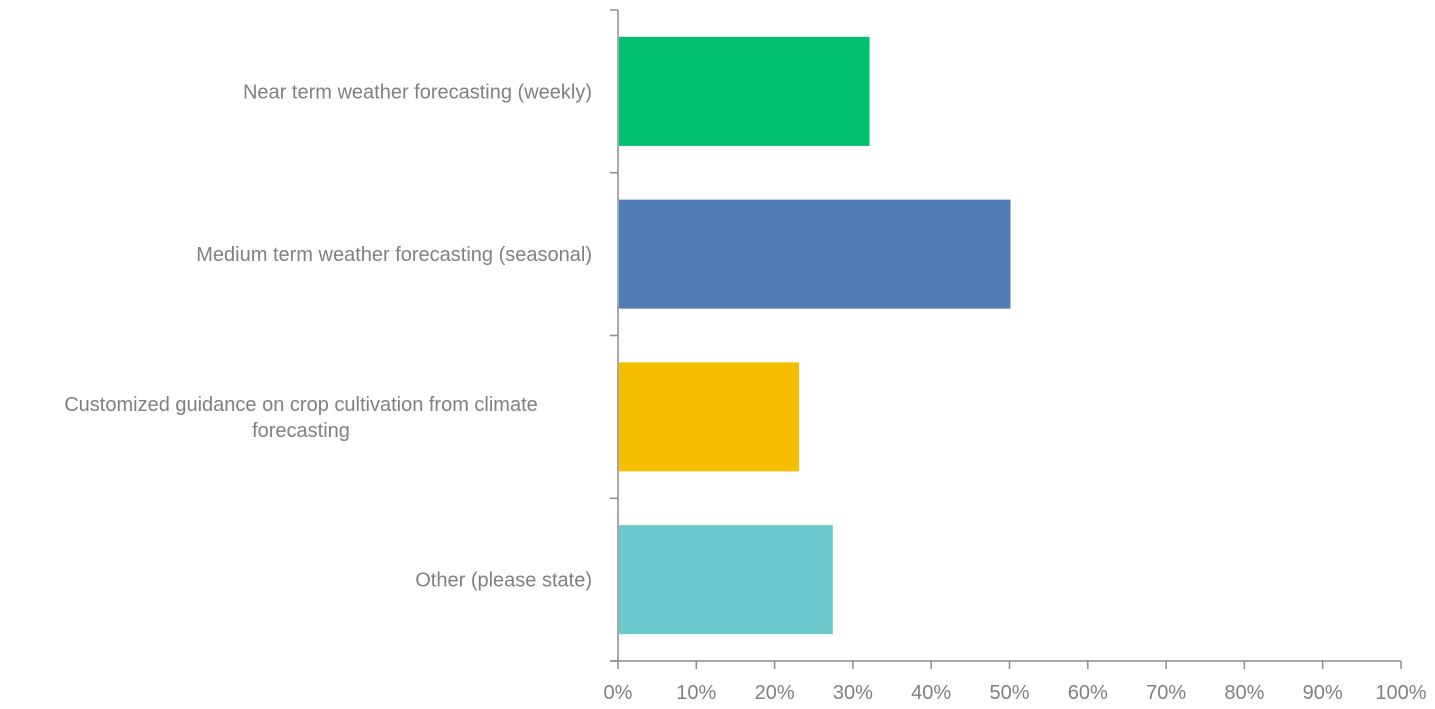 This screenshot has height=709, width=1435. Describe the element at coordinates (1323, 693) in the screenshot. I see `x-tick-label: 90%` at that location.